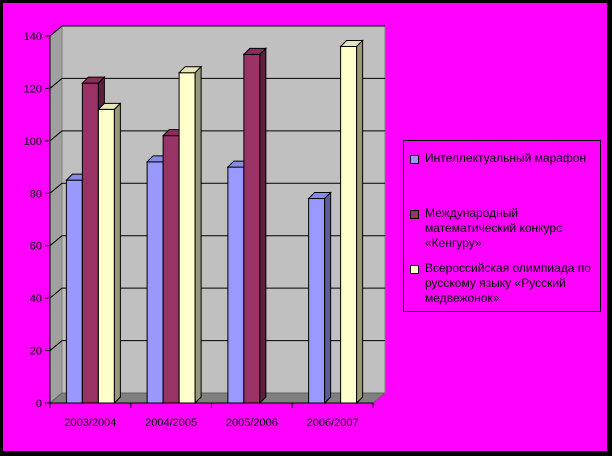 The image size is (612, 456). What do you see at coordinates (414, 269) in the screenshot?
I see `legend-swatch-olympiad` at bounding box center [414, 269].